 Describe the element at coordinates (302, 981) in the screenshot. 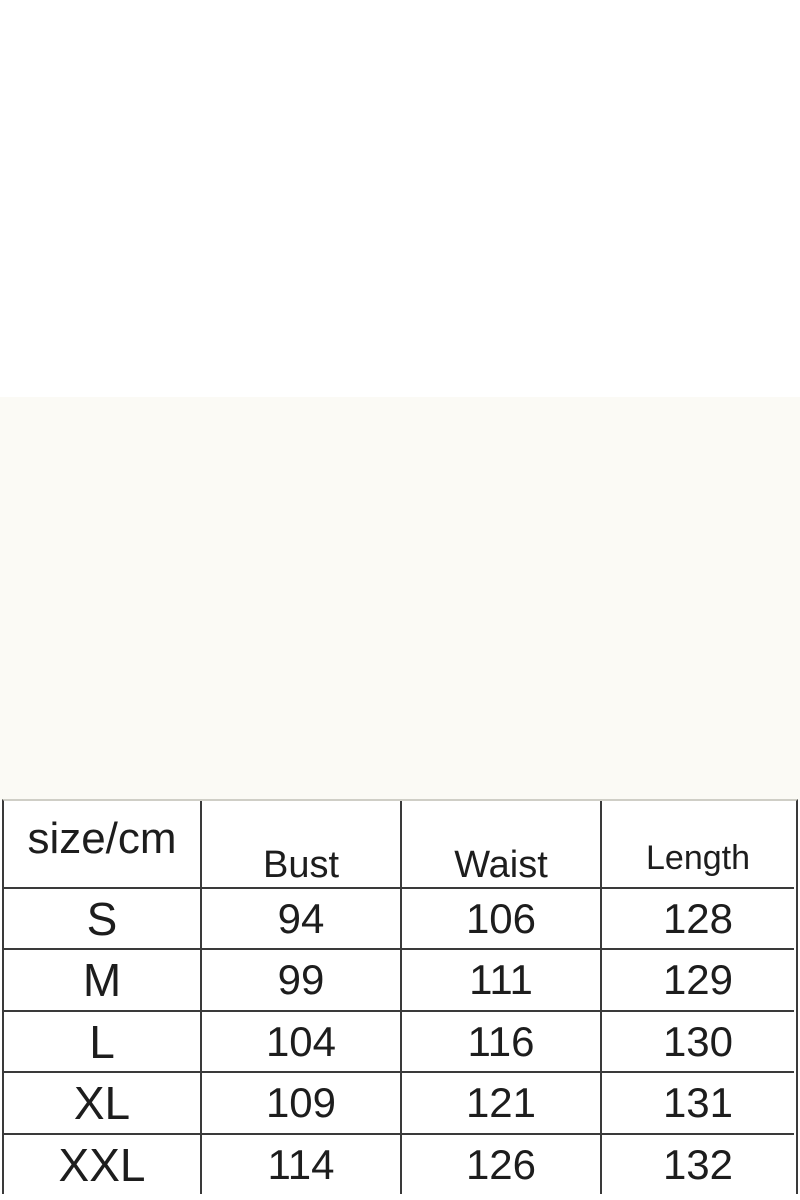

I see `bust-cell: 99` at that location.